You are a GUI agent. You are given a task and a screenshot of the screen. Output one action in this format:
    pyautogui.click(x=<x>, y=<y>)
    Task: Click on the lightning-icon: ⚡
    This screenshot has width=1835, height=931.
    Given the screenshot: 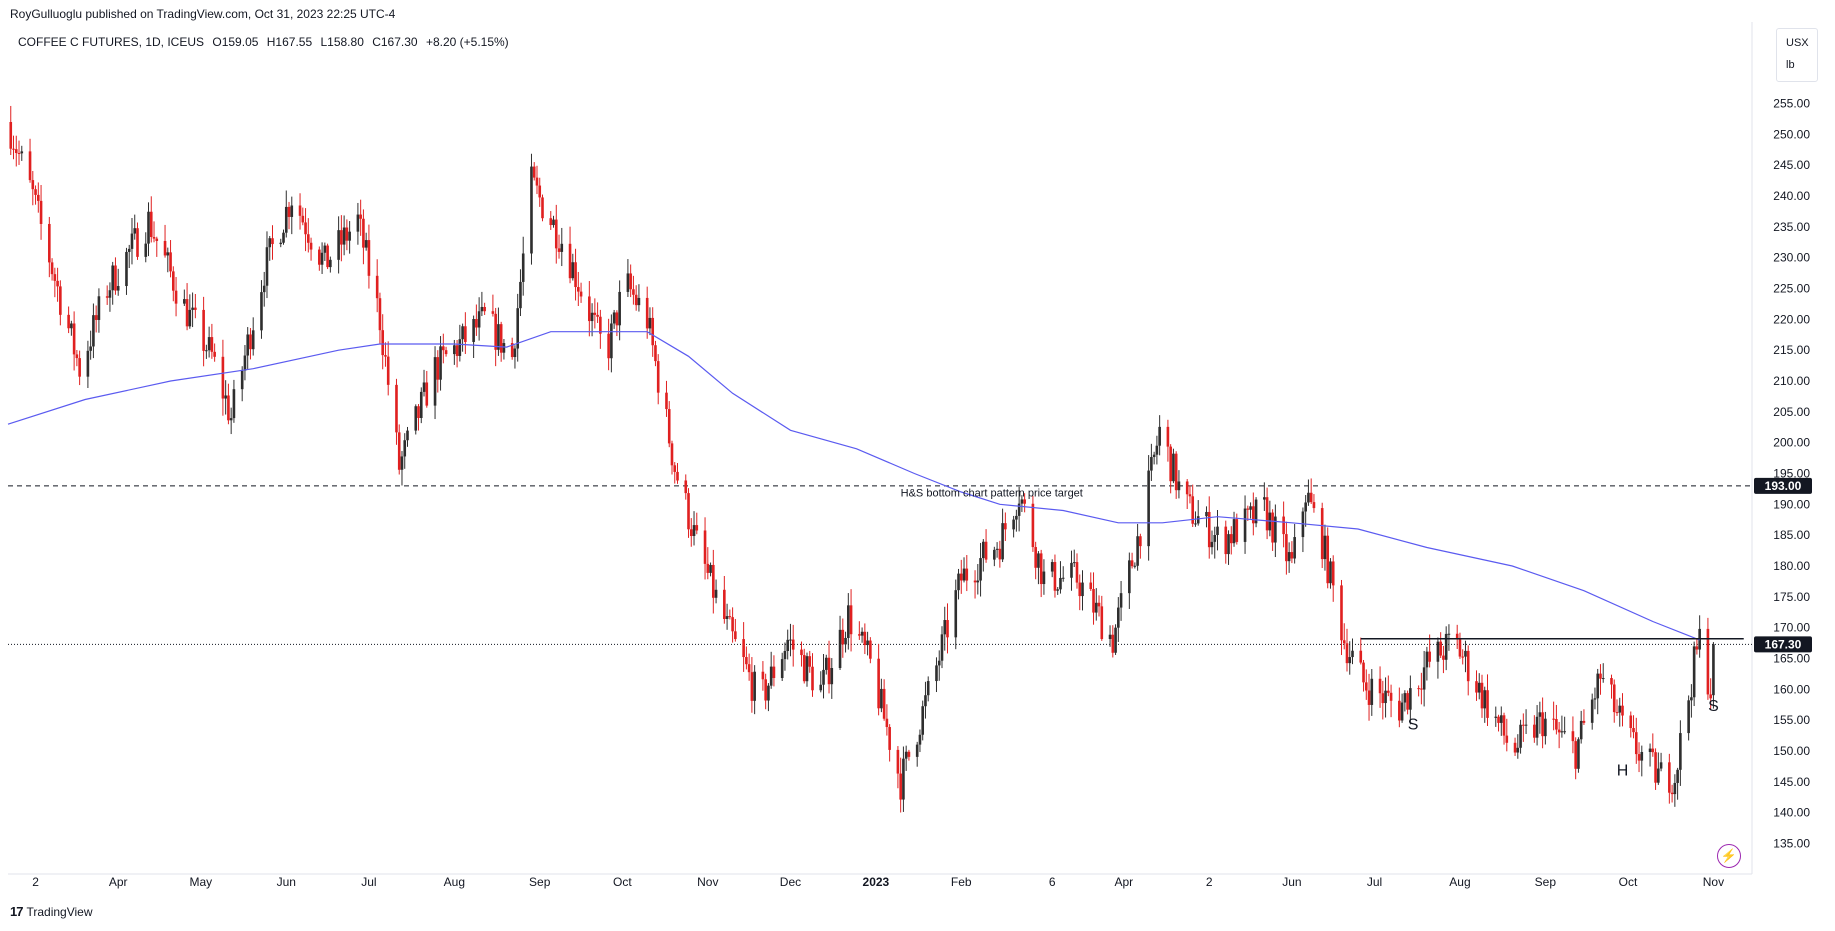 What is the action you would take?
    pyautogui.click(x=1729, y=856)
    